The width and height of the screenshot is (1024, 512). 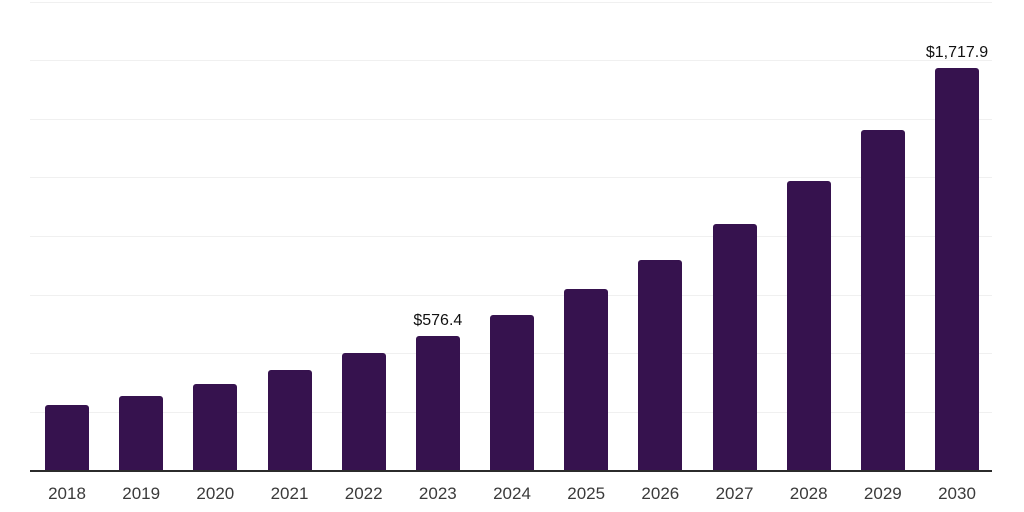 What do you see at coordinates (289, 420) in the screenshot?
I see `bar-2021` at bounding box center [289, 420].